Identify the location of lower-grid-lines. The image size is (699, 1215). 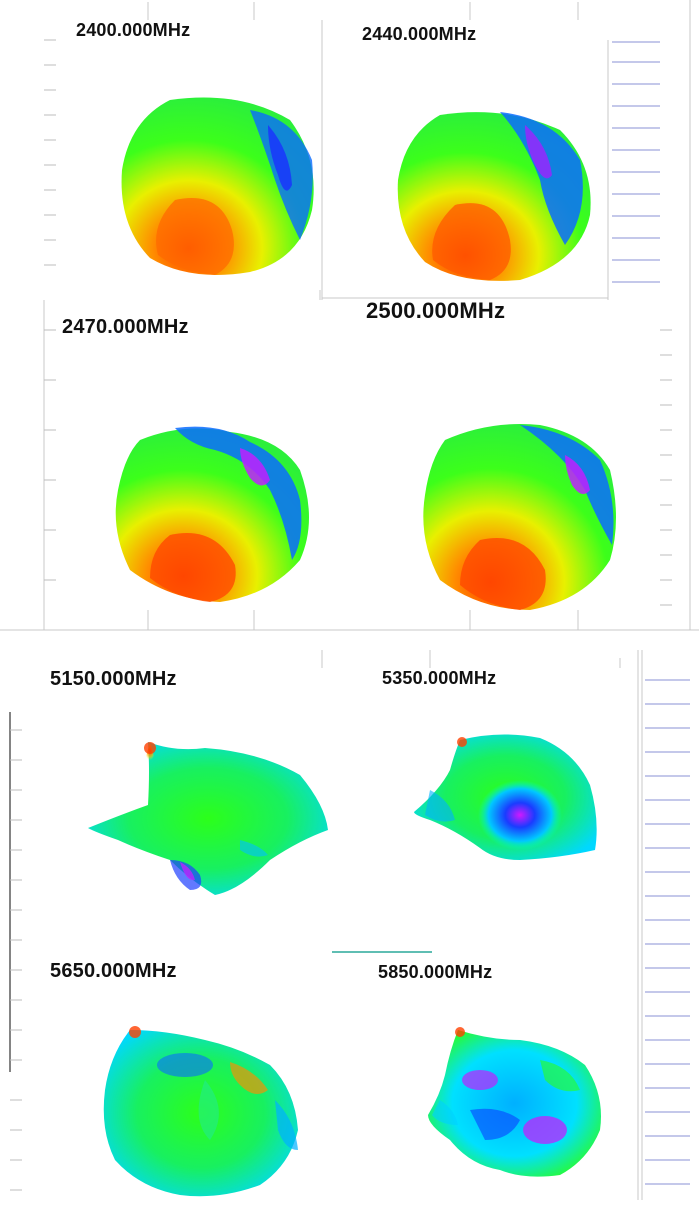
(667, 932).